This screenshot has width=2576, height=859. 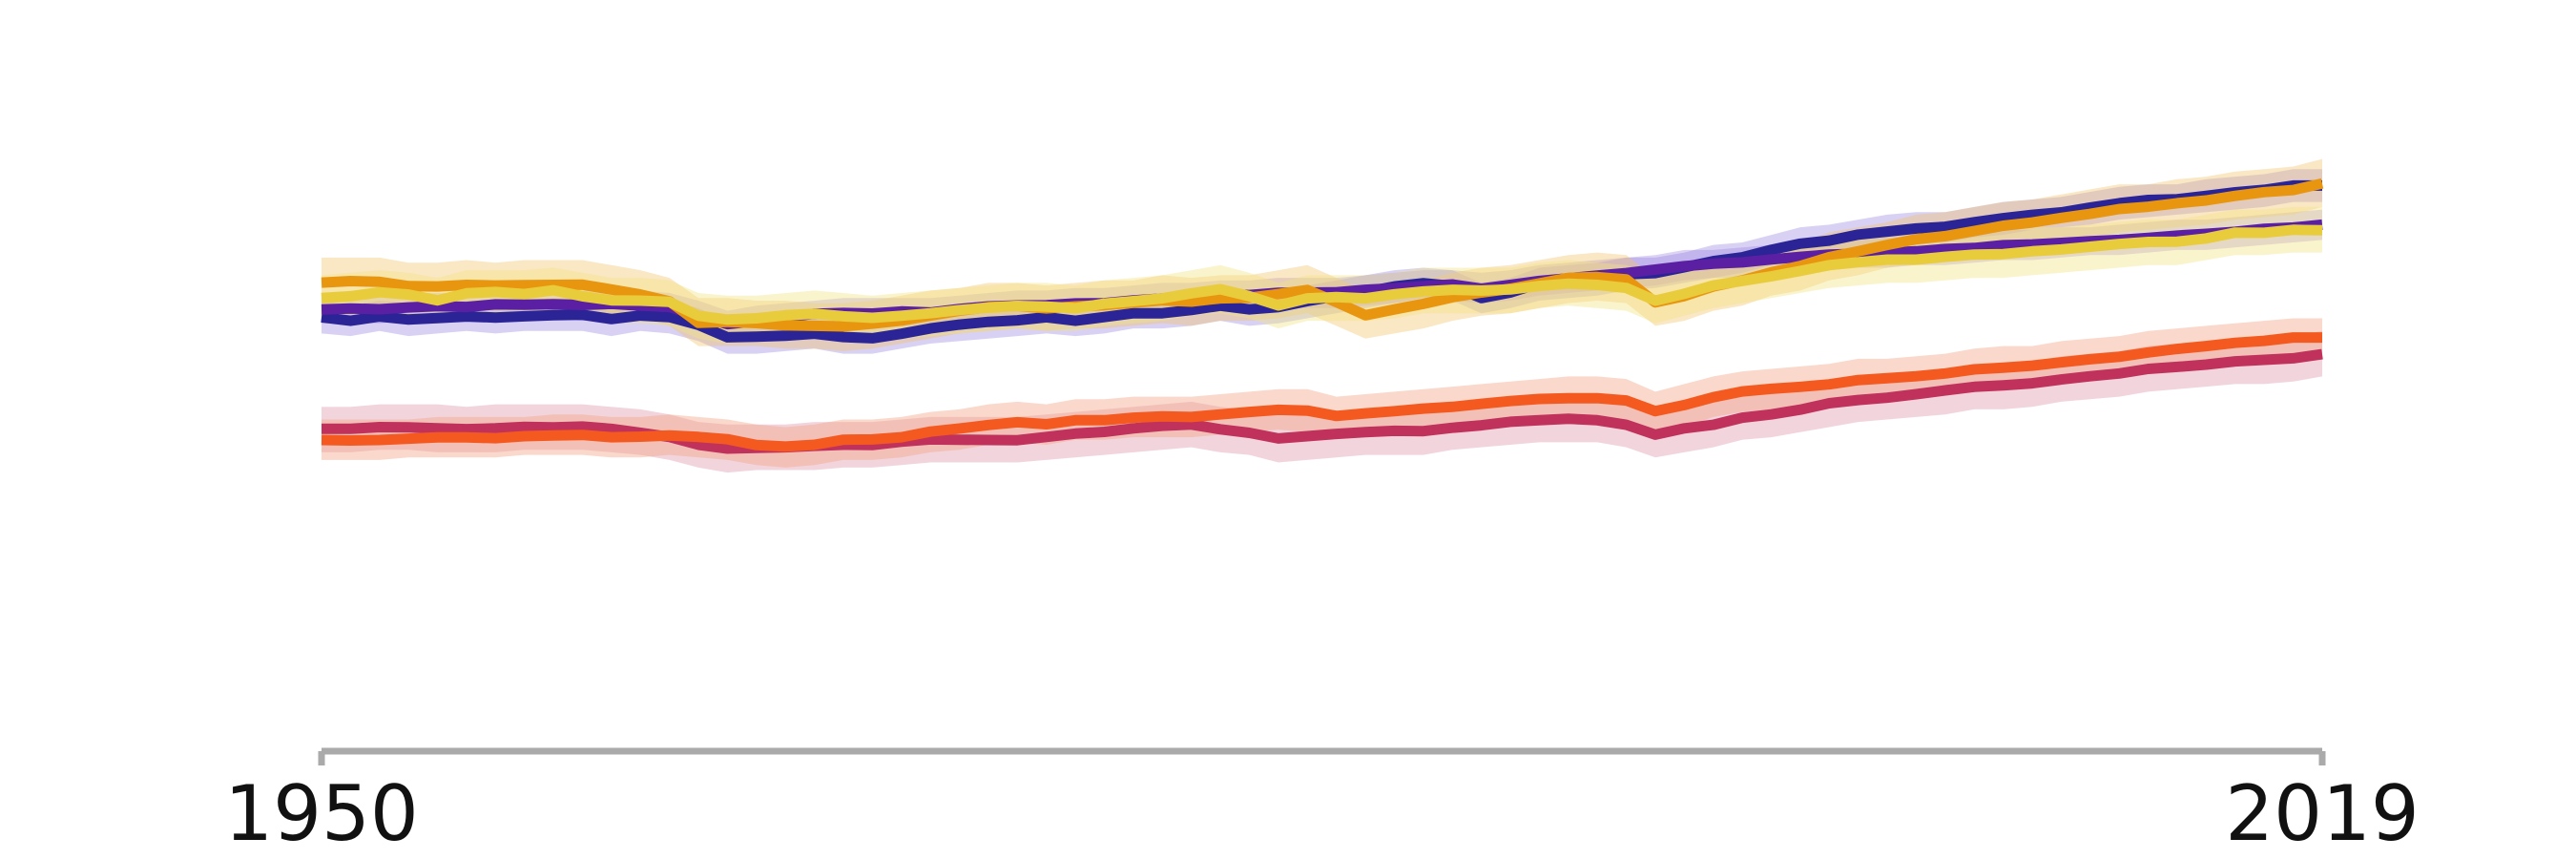 I want to click on series-5-band, so click(x=1322, y=401).